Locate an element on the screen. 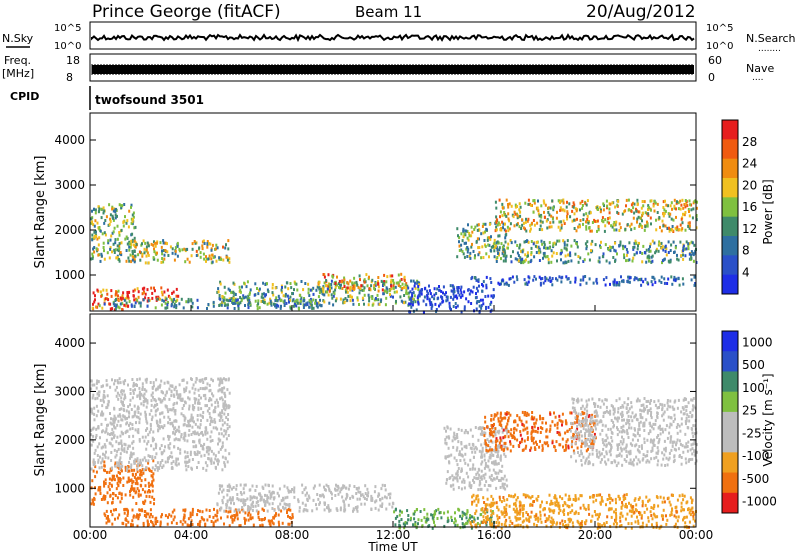 The image size is (800, 554). nsky-label: N.Sky is located at coordinates (18, 38).